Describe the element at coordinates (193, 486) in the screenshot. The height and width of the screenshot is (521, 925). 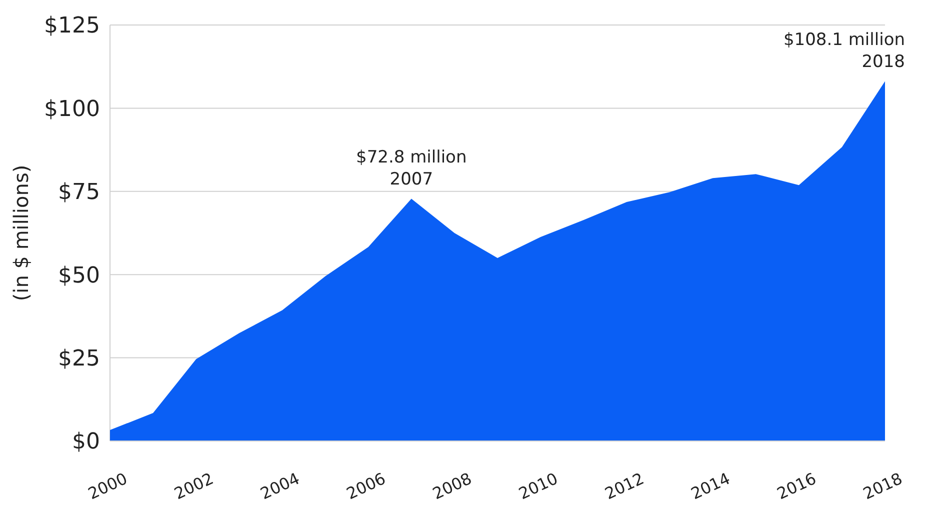
I see `x-tick-label: 2002` at that location.